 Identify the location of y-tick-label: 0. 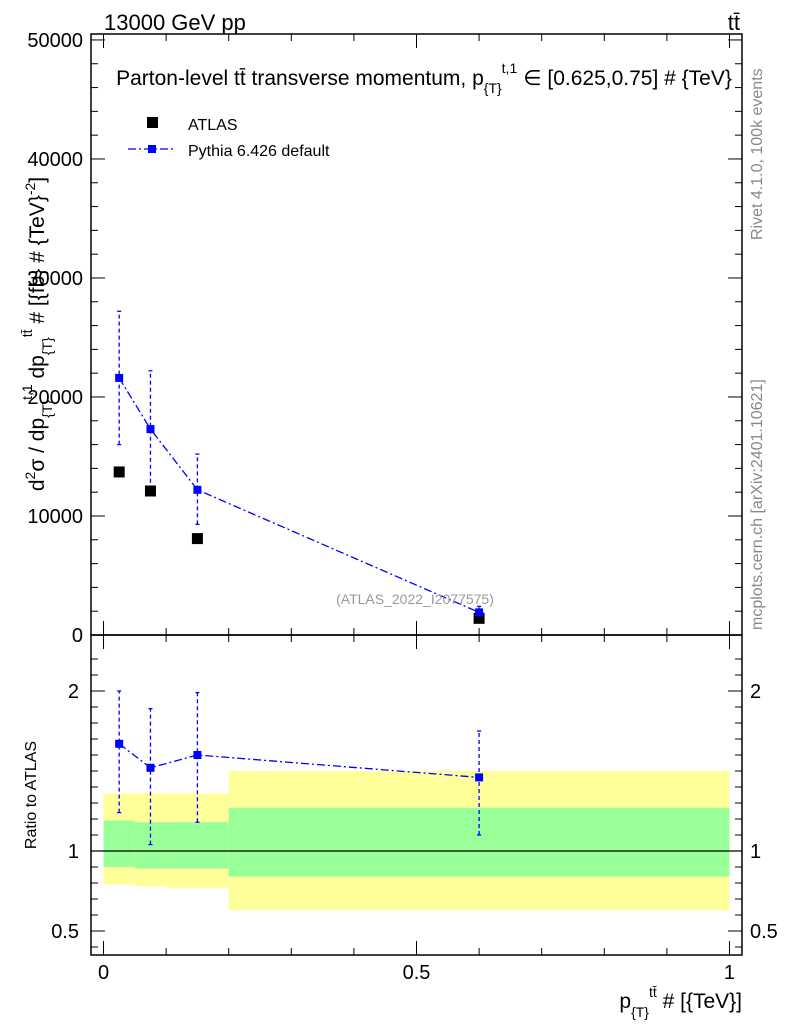
(77, 636).